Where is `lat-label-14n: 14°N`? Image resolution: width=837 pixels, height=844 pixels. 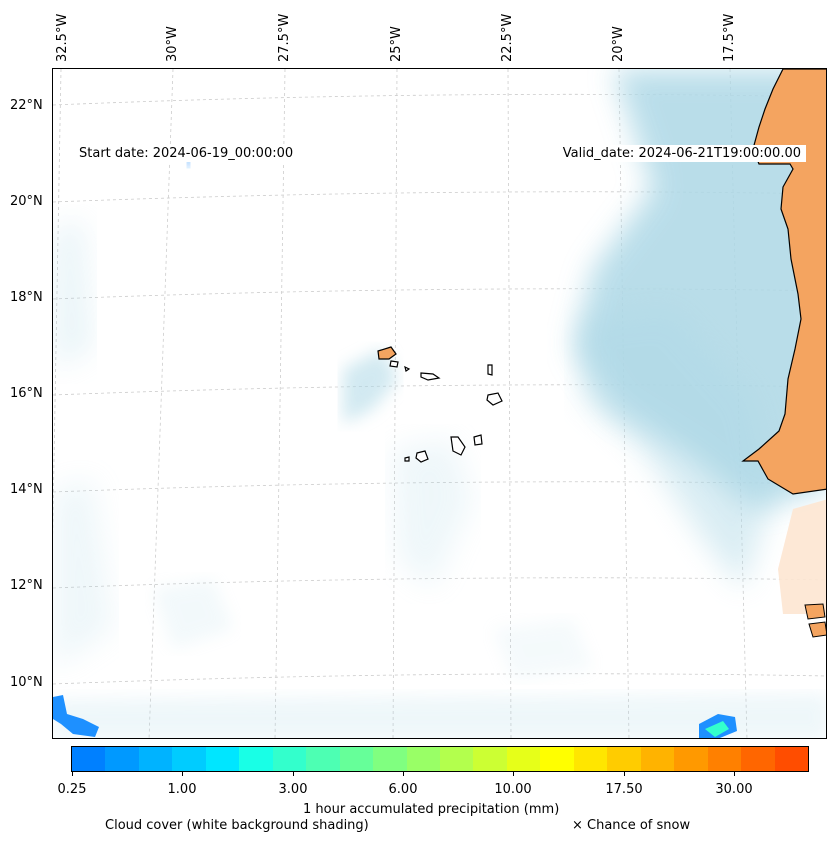
lat-label-14n: 14°N is located at coordinates (26, 489).